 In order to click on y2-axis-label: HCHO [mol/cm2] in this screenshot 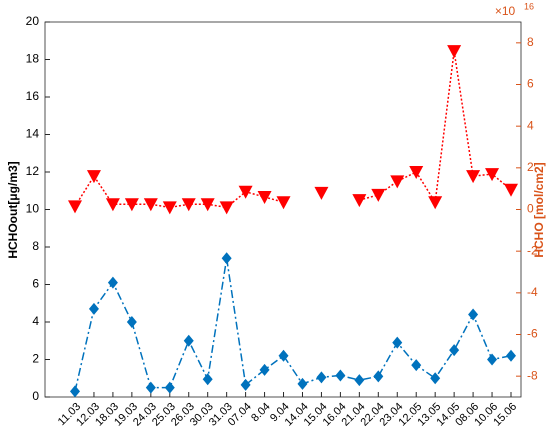, I will do `click(539, 209)`.